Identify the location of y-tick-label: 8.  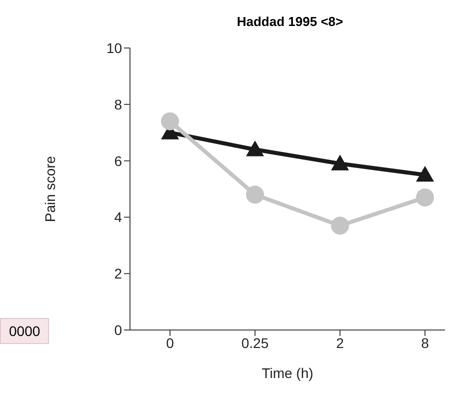
(118, 104).